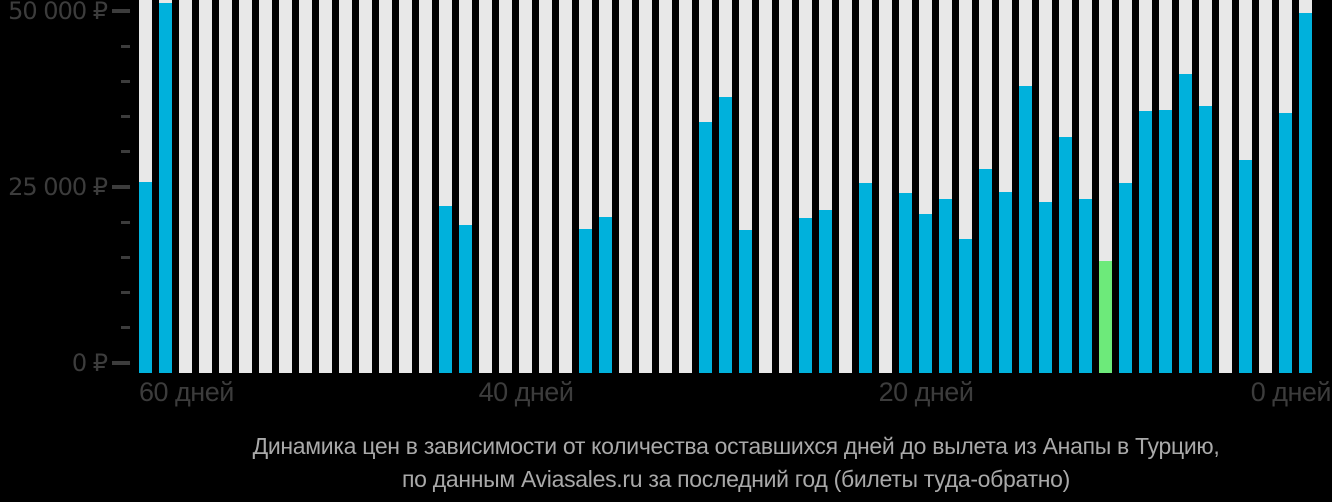 Image resolution: width=1332 pixels, height=502 pixels. Describe the element at coordinates (926, 392) in the screenshot. I see `x-axis-label-20-days: 20 дней` at that location.